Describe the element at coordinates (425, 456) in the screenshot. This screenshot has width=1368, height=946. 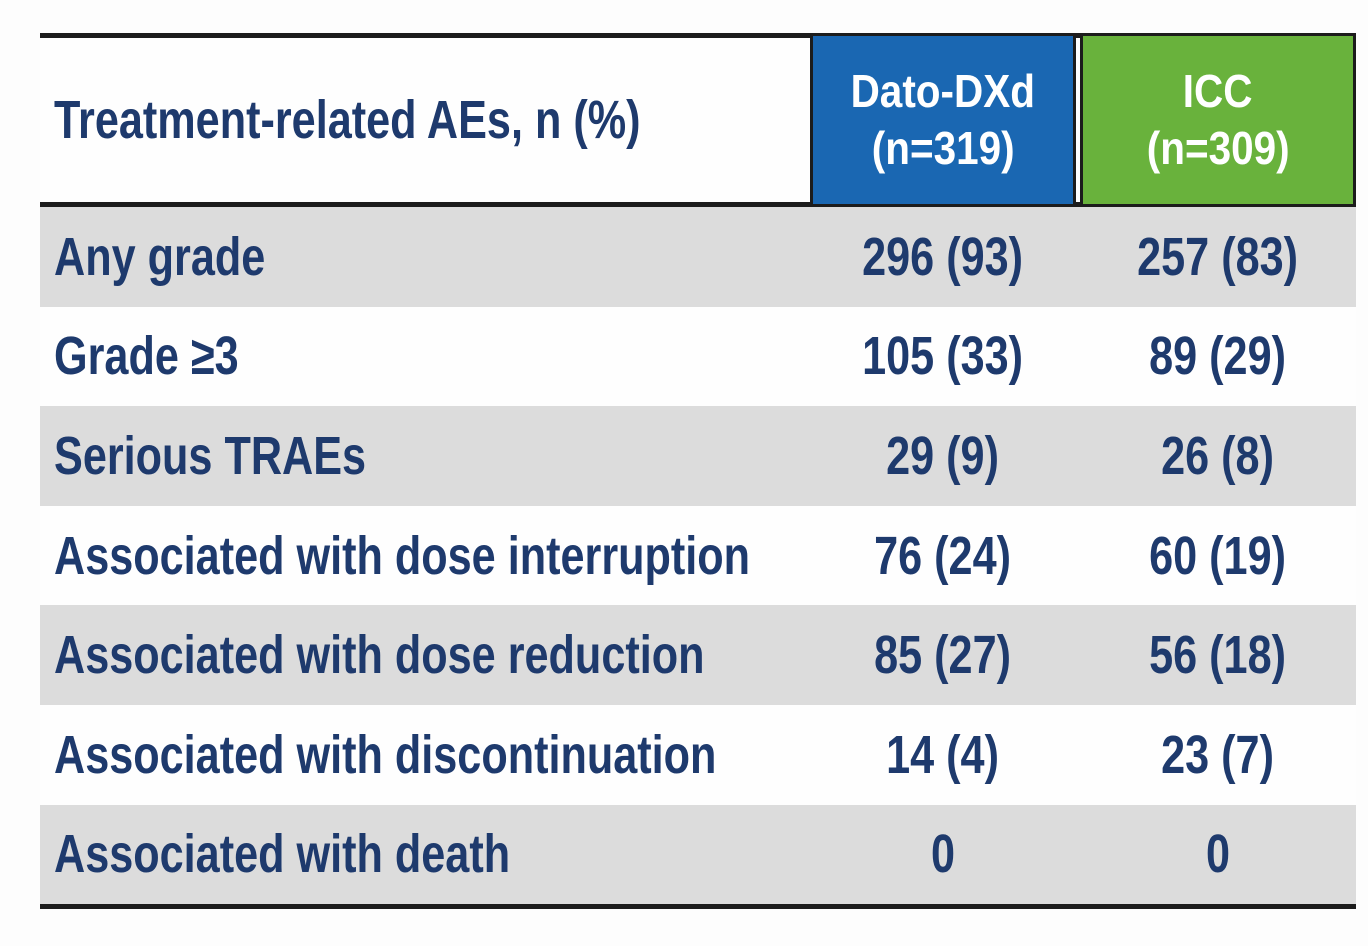
I see `row-label: Serious TRAEs` at that location.